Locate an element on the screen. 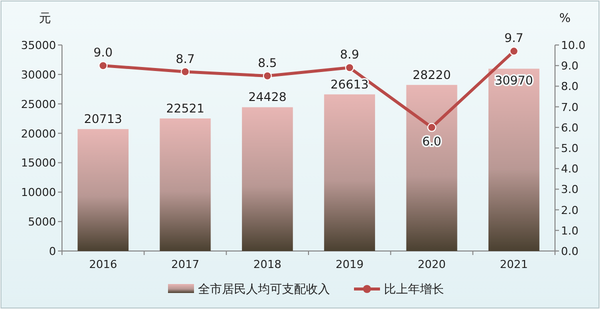 Image resolution: width=600 pixels, height=309 pixels. y2-tick-label: 3.0 is located at coordinates (569, 189).